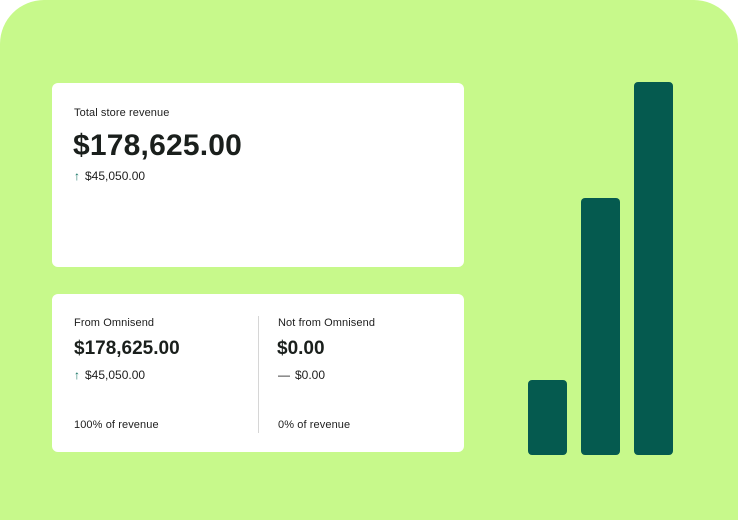 This screenshot has height=520, width=738. I want to click on not-from-omnisend-share: 0% of revenue, so click(314, 425).